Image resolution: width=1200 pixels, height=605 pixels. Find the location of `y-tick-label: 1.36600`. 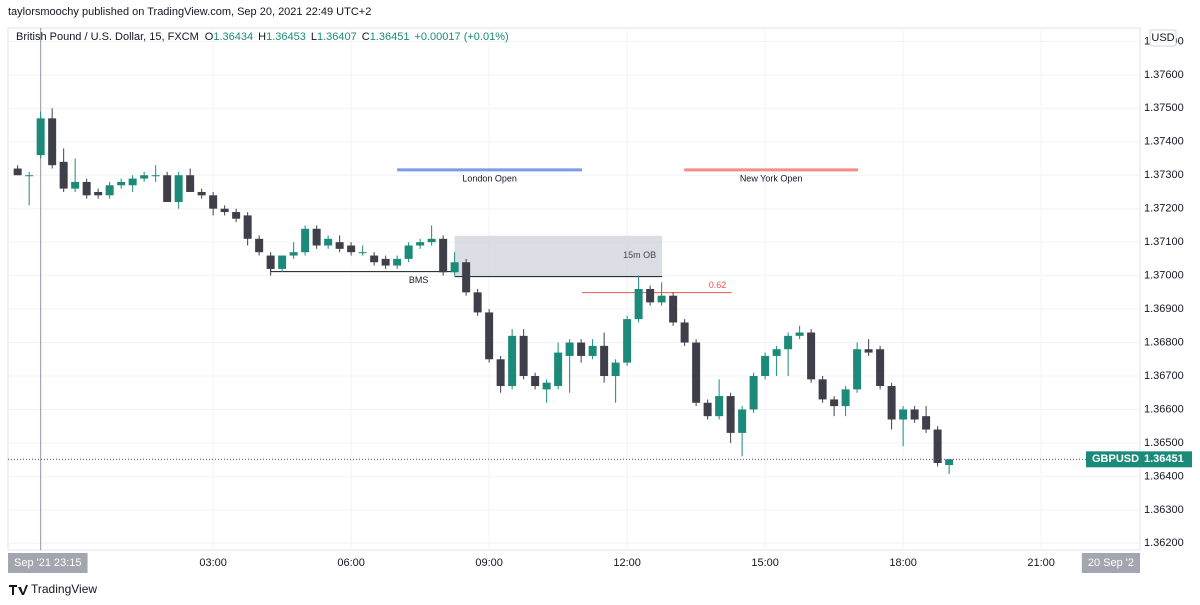

y-tick-label: 1.36600 is located at coordinates (1164, 409).